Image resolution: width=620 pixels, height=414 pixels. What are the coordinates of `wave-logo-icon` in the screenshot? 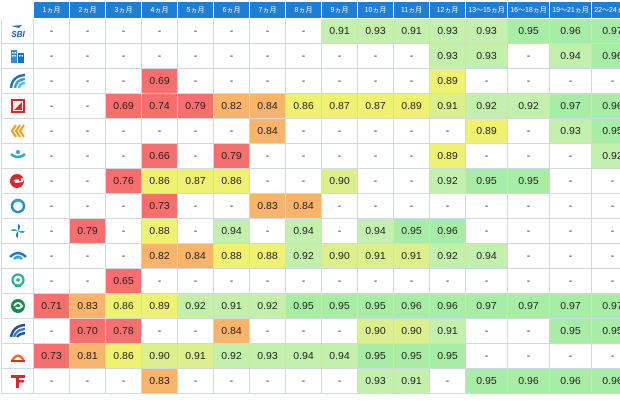 It's located at (18, 156).